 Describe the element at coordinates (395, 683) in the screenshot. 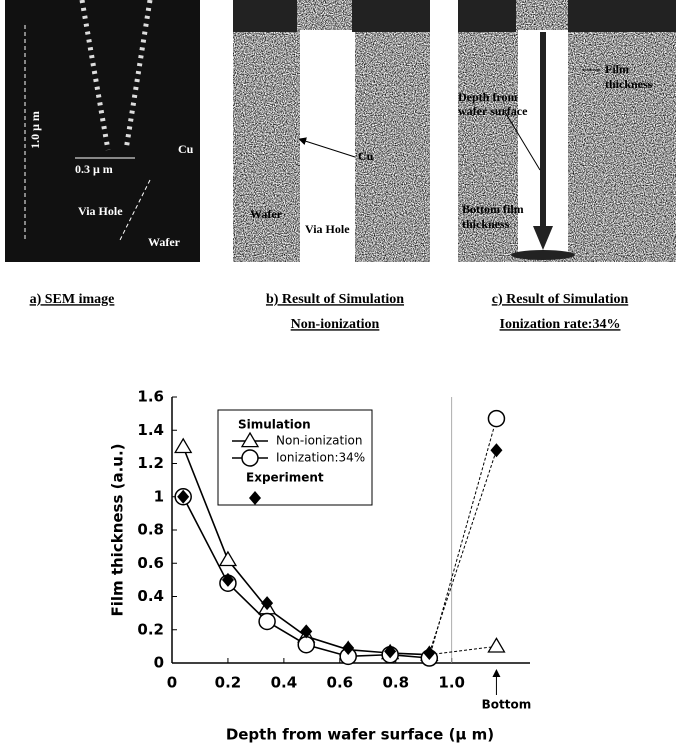

I see `x-tick-label: 0.8` at that location.